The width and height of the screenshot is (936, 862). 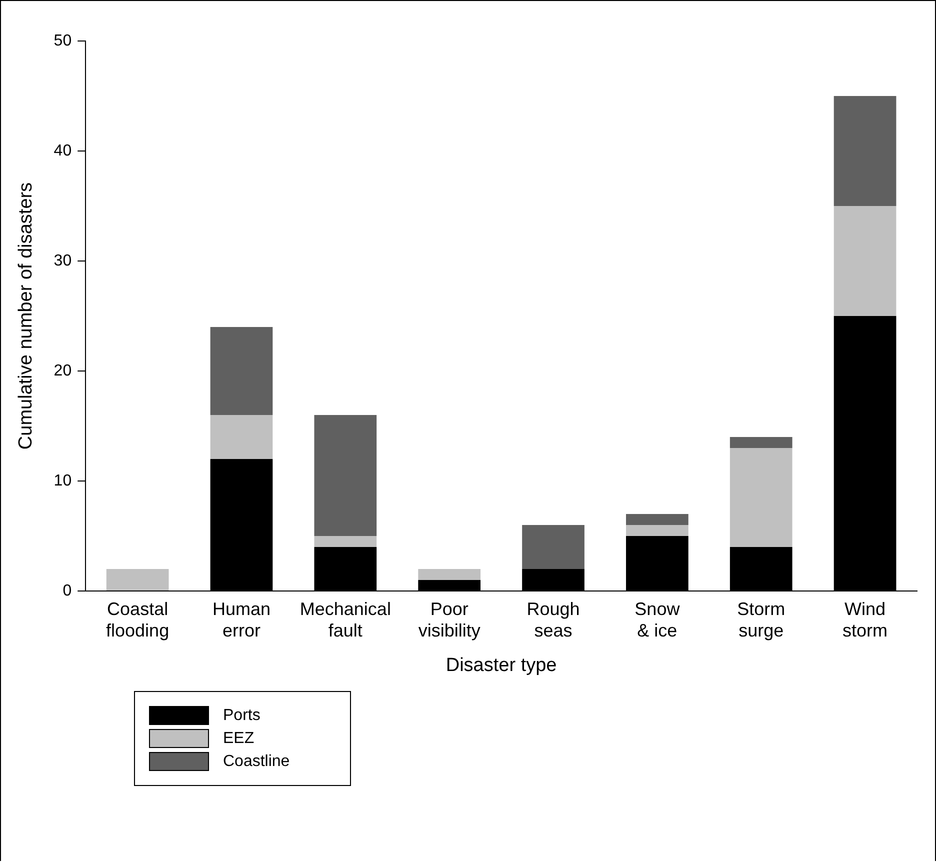 What do you see at coordinates (138, 619) in the screenshot?
I see `x-tick-label: Coastal flooding` at bounding box center [138, 619].